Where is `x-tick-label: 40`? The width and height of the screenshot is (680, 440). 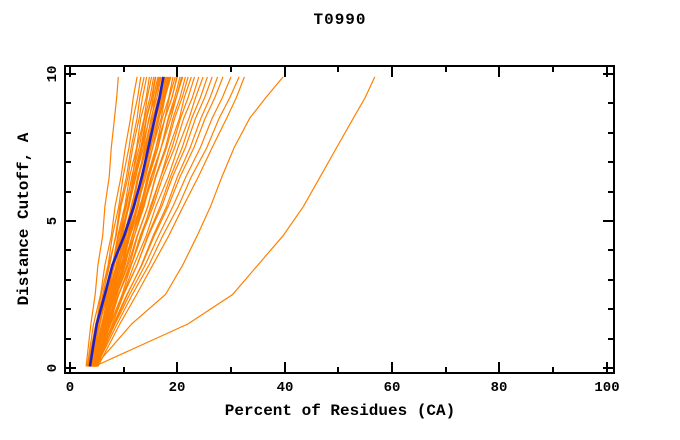
x-tick-label: 40 is located at coordinates (285, 388).